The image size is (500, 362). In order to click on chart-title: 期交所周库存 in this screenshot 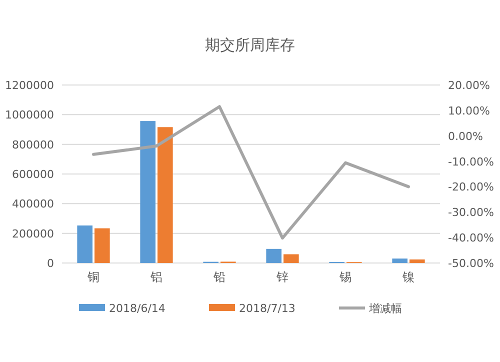, I will do `click(250, 45)`.